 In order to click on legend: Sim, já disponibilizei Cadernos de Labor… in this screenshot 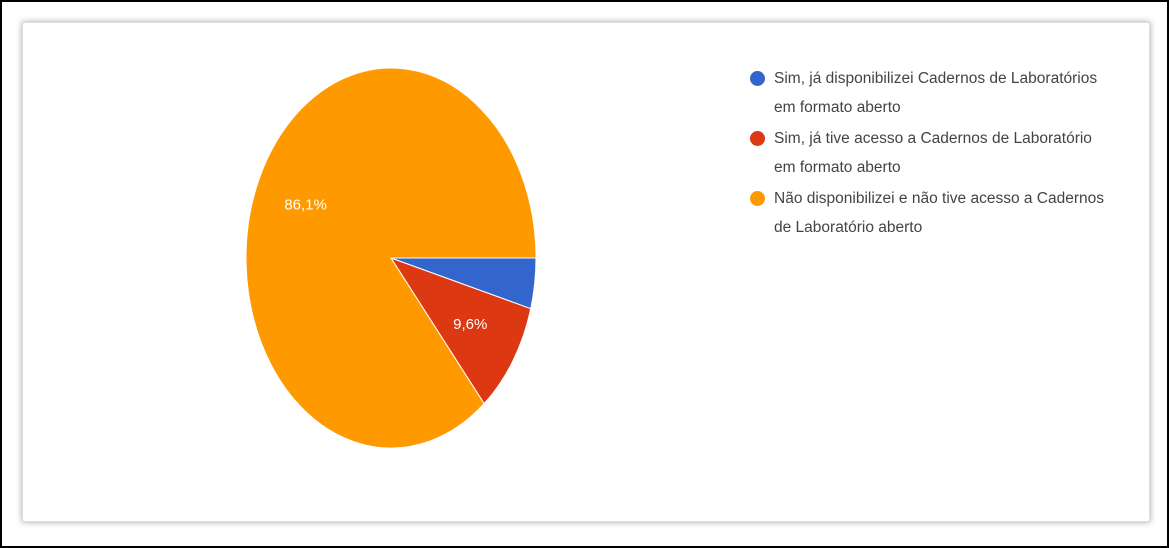, I will do `click(928, 154)`.